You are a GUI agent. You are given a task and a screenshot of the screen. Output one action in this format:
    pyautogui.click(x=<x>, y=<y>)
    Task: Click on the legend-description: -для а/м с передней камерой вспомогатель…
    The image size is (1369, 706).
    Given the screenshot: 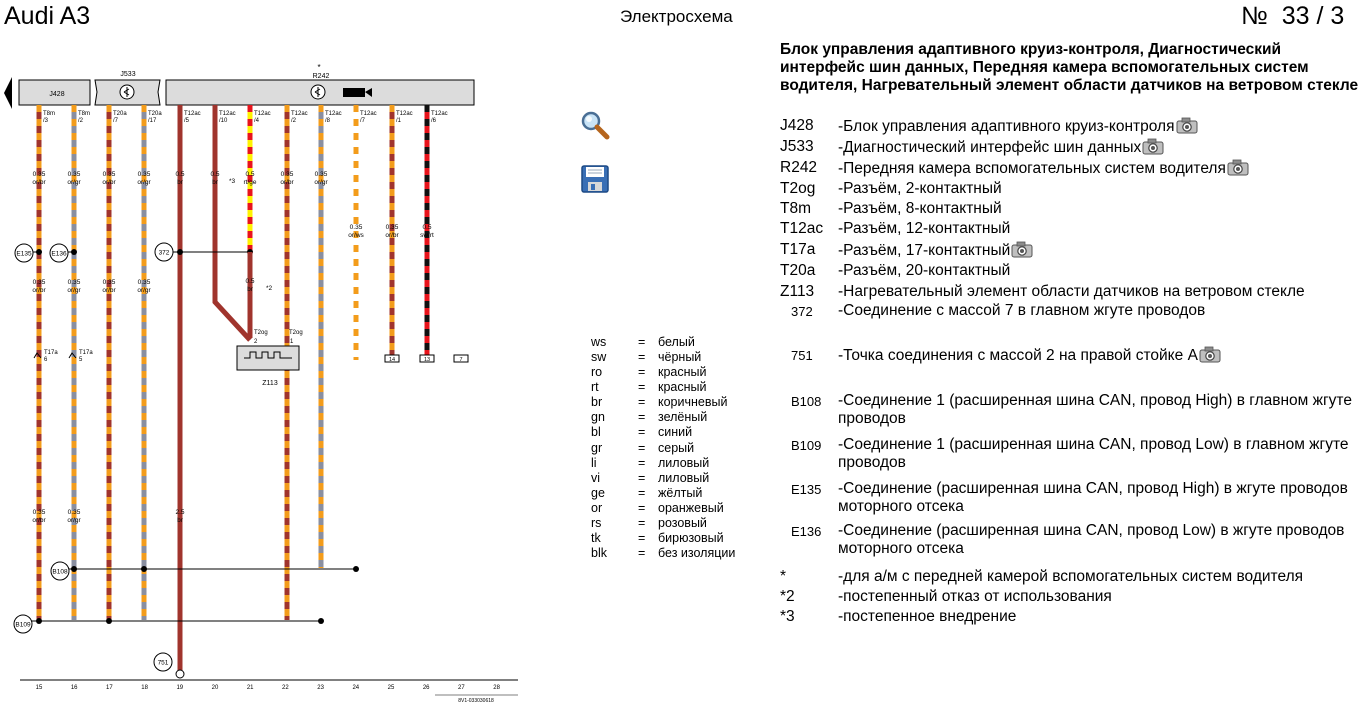 What is the action you would take?
    pyautogui.click(x=1070, y=576)
    